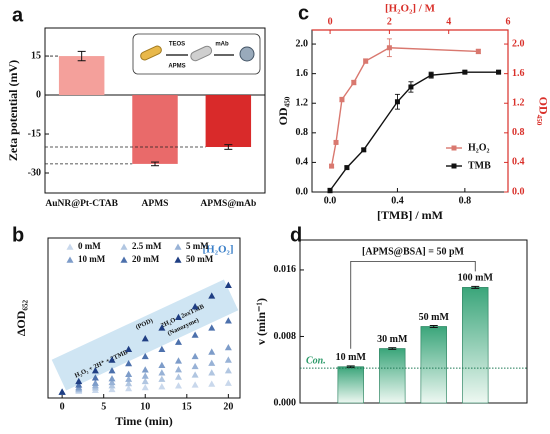 The height and width of the screenshot is (434, 550). Describe the element at coordinates (434, 317) in the screenshot. I see `category-label: 50 mM` at that location.